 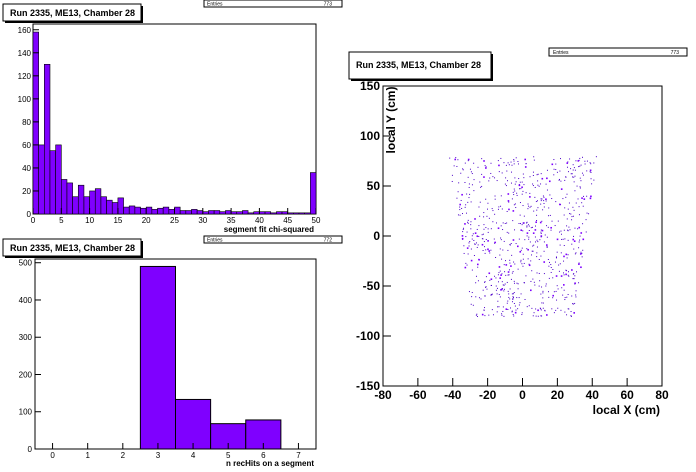 I want to click on chi2-title-box, so click(x=72, y=12).